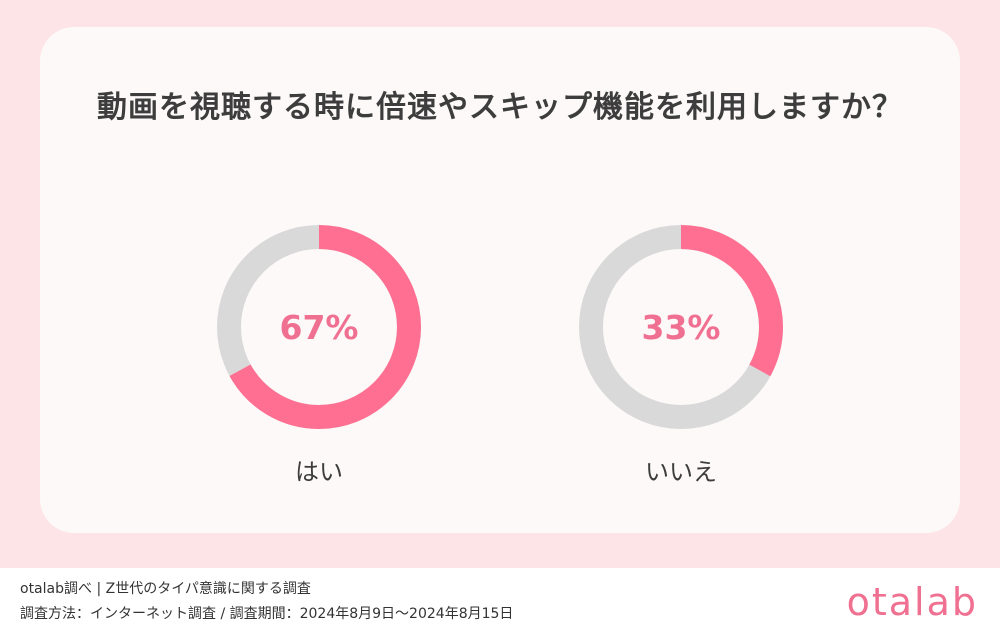 The image size is (1000, 632). I want to click on donut-no-svg, so click(681, 327).